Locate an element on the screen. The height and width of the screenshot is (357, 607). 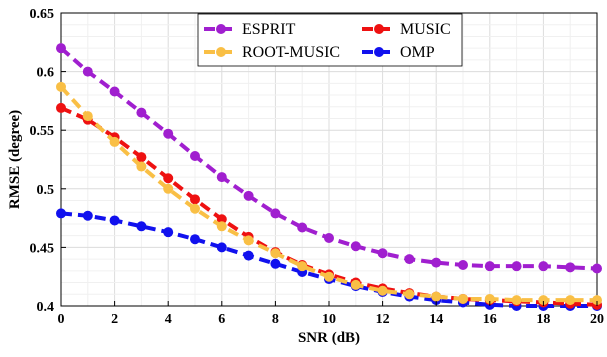
x-axis-label: SNR (dB) is located at coordinates (329, 338).